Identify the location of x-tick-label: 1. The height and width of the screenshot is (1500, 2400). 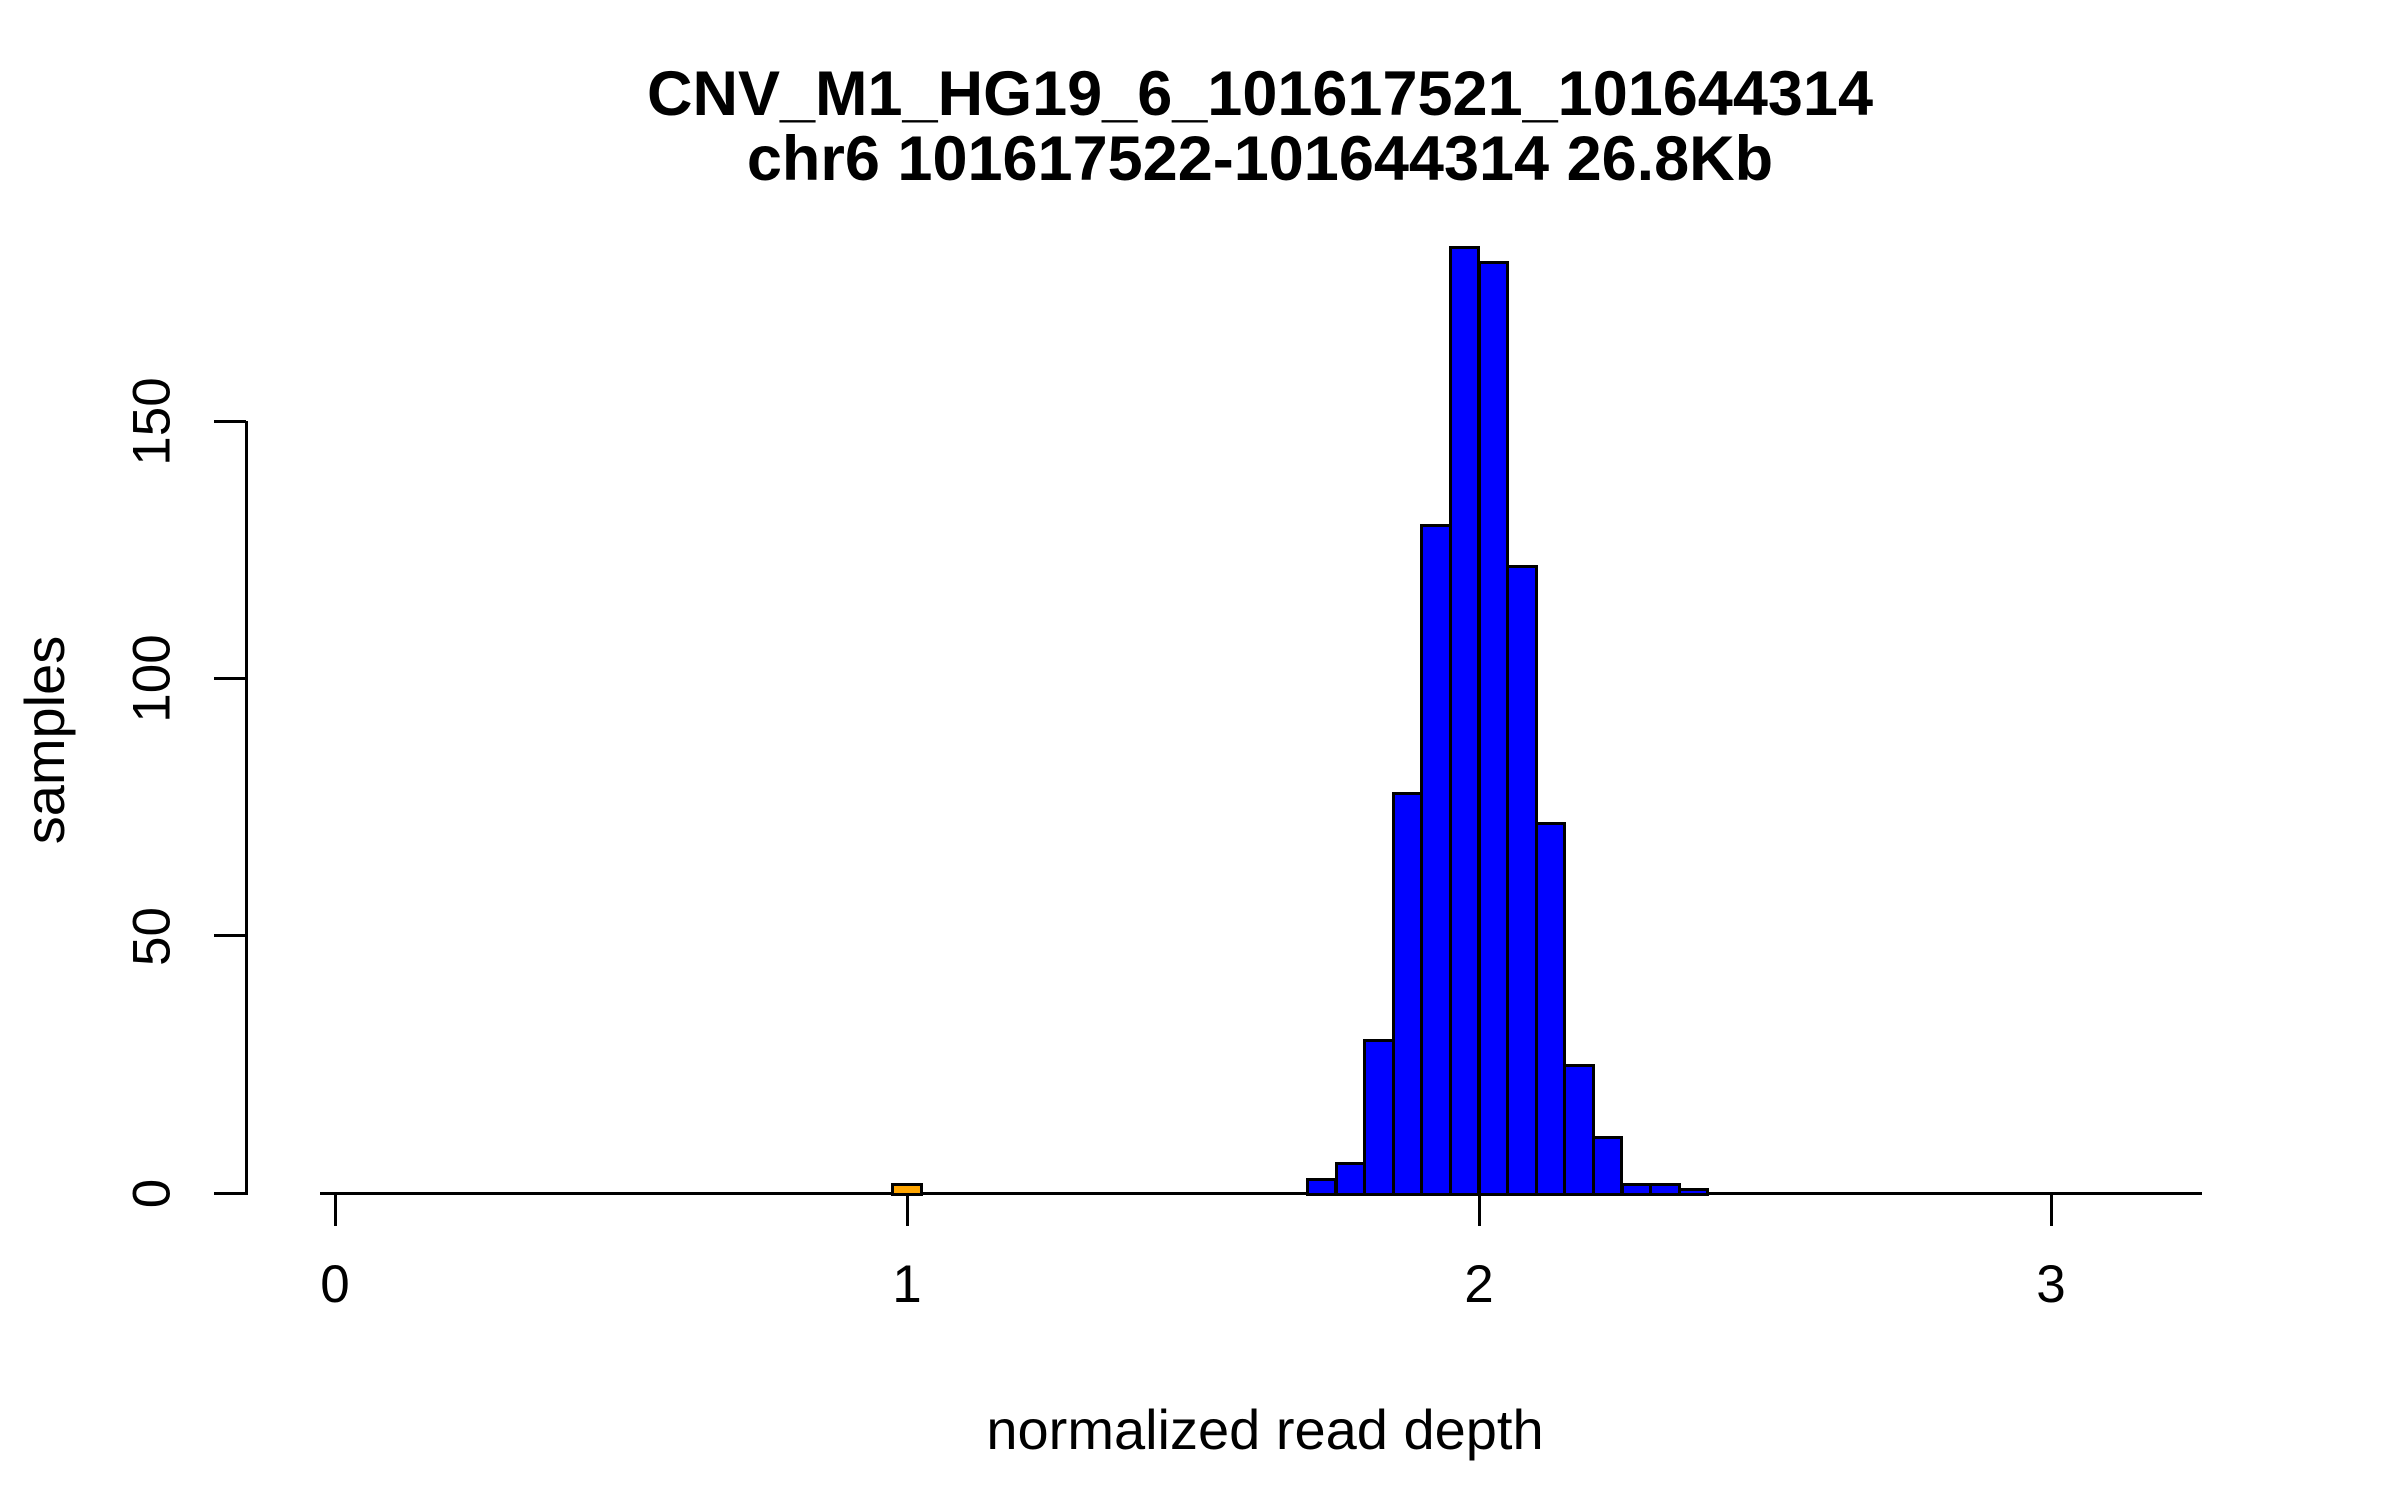
(907, 1284).